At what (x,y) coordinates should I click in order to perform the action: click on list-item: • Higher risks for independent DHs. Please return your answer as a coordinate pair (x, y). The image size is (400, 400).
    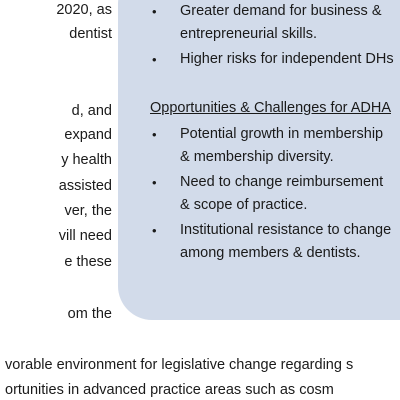
    Looking at the image, I should click on (275, 59).